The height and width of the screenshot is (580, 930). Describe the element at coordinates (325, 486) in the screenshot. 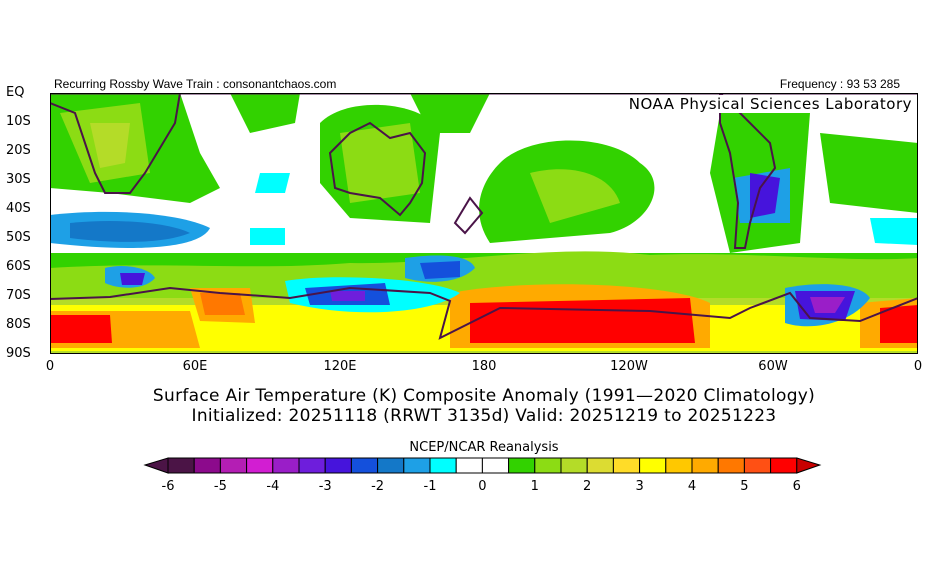

I see `colorbar-tick-label: -3` at that location.